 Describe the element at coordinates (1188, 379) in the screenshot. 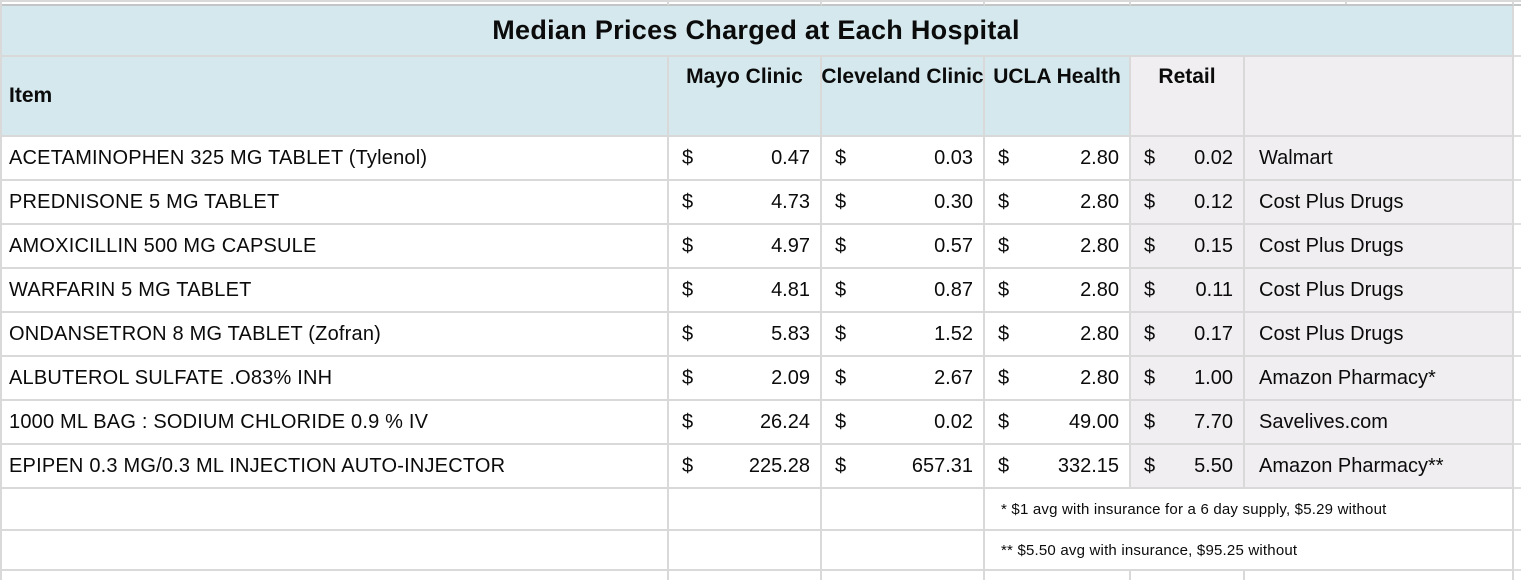

I see `retail-price-cell: $1.00` at that location.